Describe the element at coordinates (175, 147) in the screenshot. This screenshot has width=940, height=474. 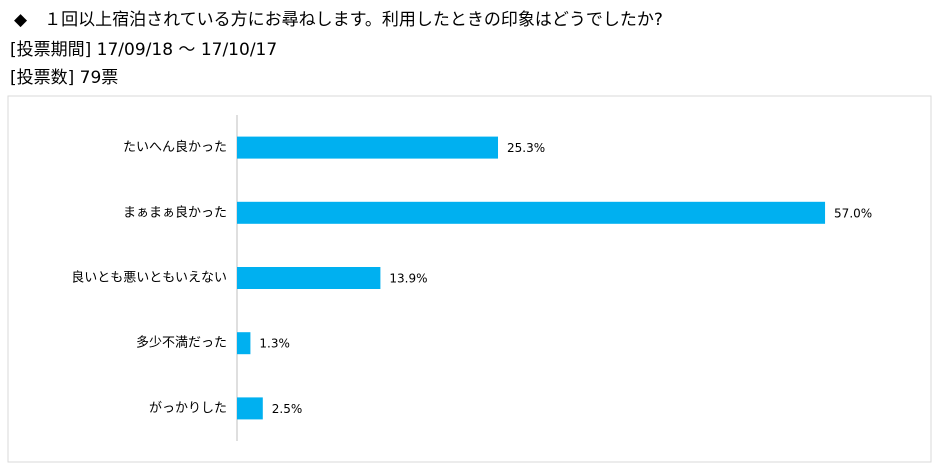
I see `y-tick-label: たいへん良かった` at that location.